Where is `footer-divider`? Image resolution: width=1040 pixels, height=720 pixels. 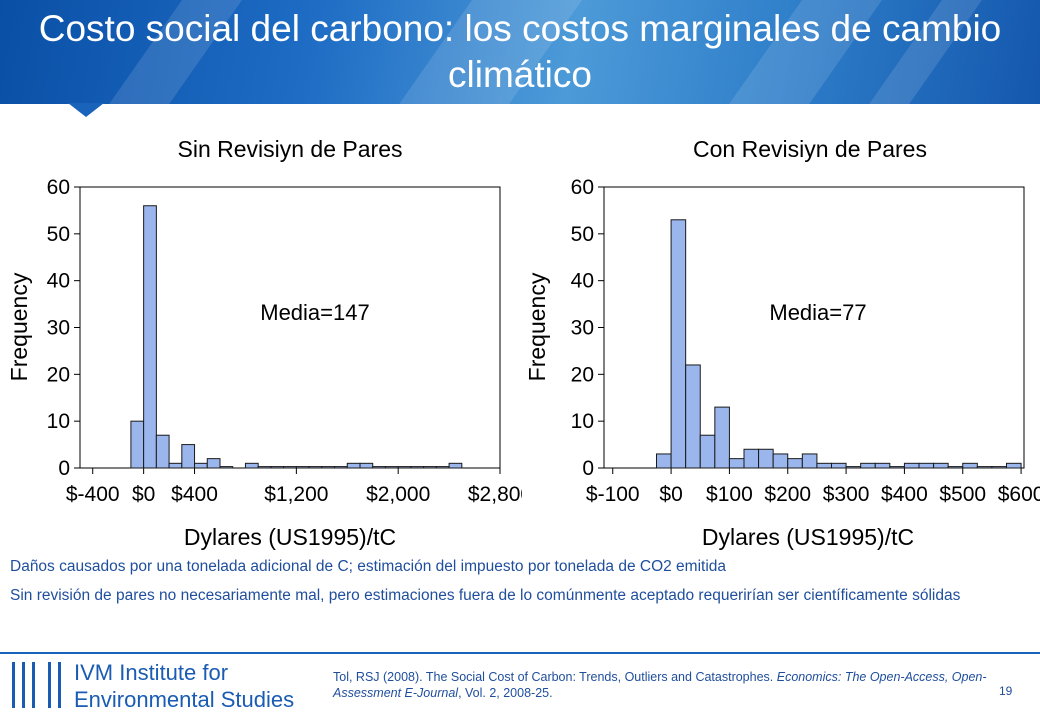
footer-divider is located at coordinates (520, 653).